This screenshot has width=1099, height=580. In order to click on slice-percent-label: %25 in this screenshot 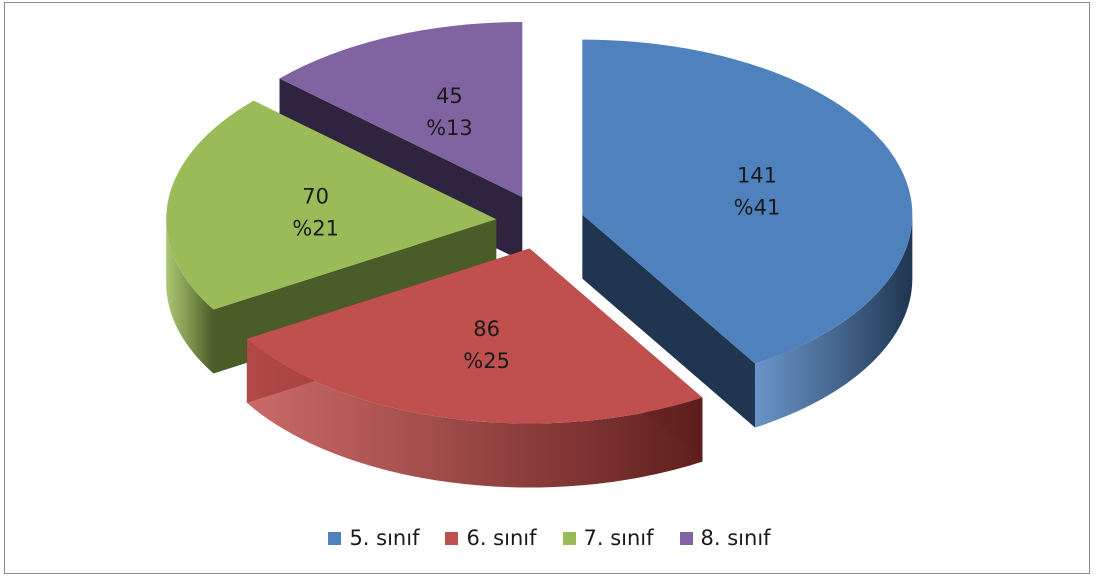, I will do `click(486, 361)`.